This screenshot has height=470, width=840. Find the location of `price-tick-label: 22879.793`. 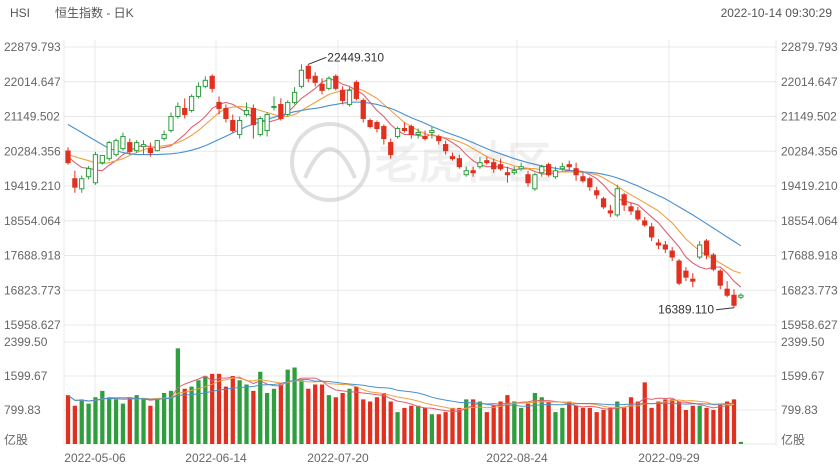

price-tick-label: 22879.793 is located at coordinates (809, 47).